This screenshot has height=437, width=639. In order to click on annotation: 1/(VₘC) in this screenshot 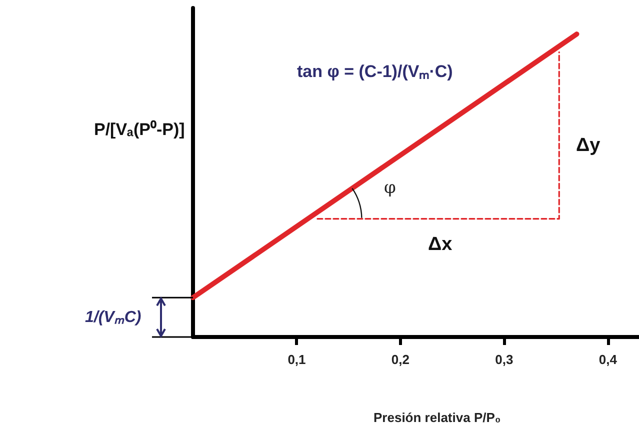, I will do `click(113, 317)`.